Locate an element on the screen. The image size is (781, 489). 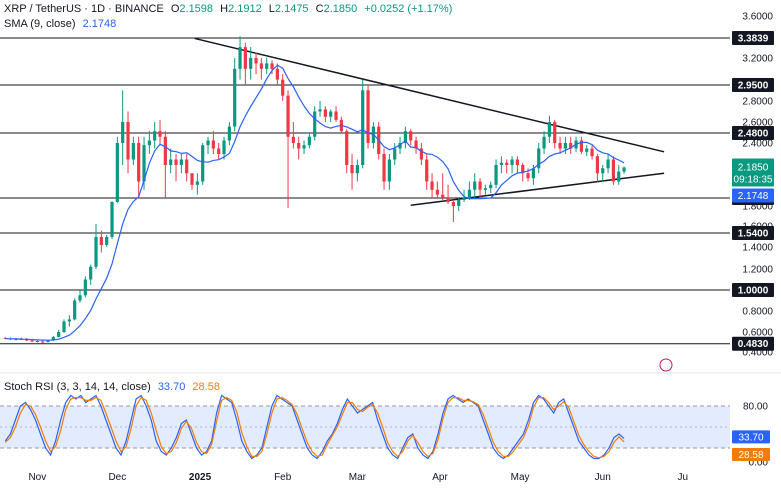
price-level-tag-label: 0.4830 is located at coordinates (753, 344).